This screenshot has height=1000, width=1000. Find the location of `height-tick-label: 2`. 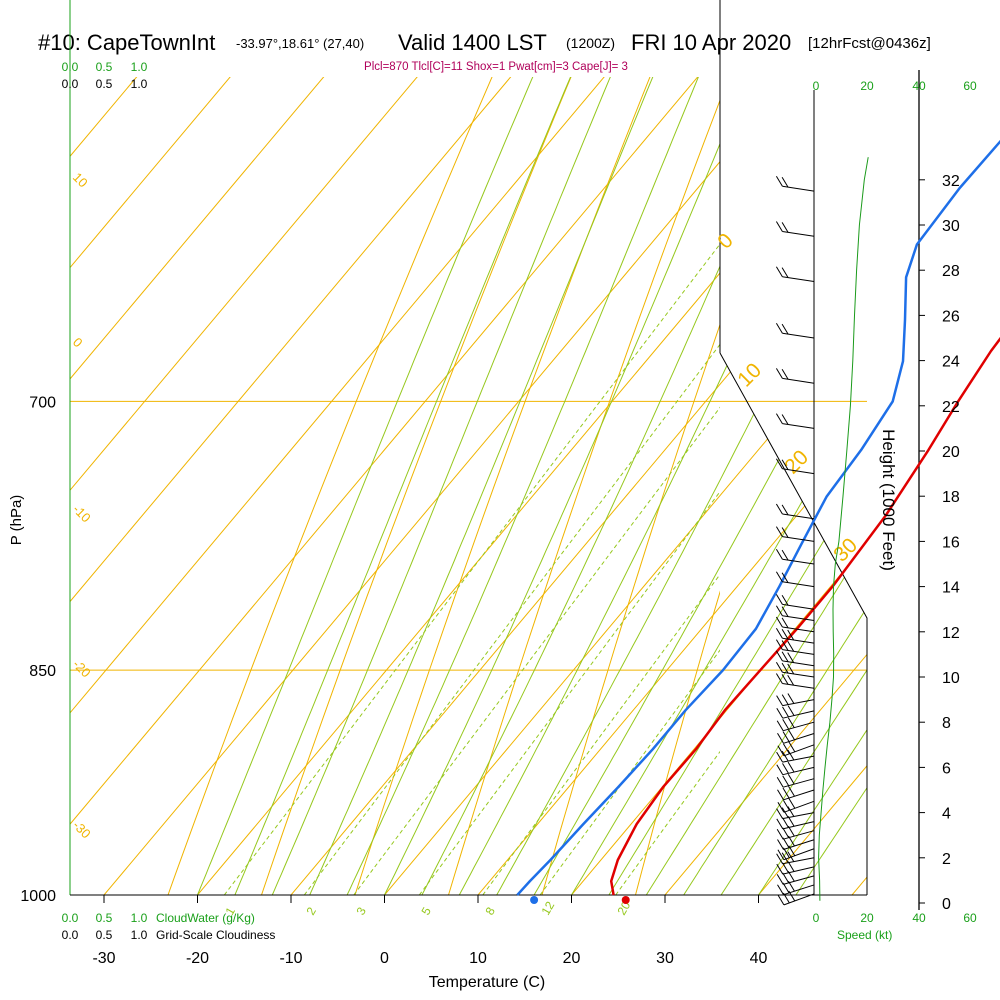

height-tick-label: 2 is located at coordinates (946, 859).